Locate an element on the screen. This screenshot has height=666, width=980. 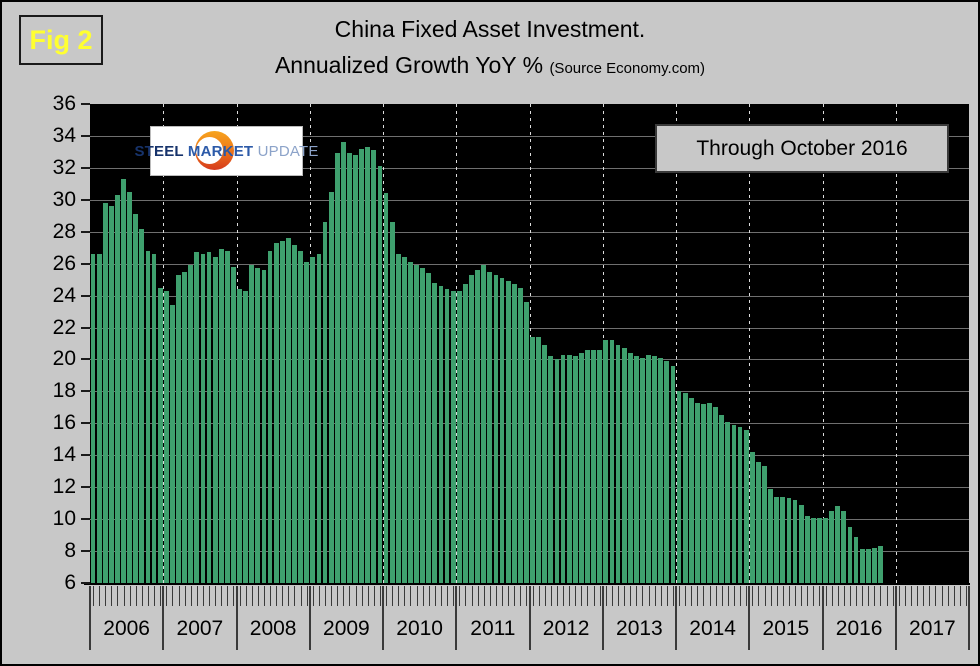
logo-text-update: UPDATE is located at coordinates (286, 151).